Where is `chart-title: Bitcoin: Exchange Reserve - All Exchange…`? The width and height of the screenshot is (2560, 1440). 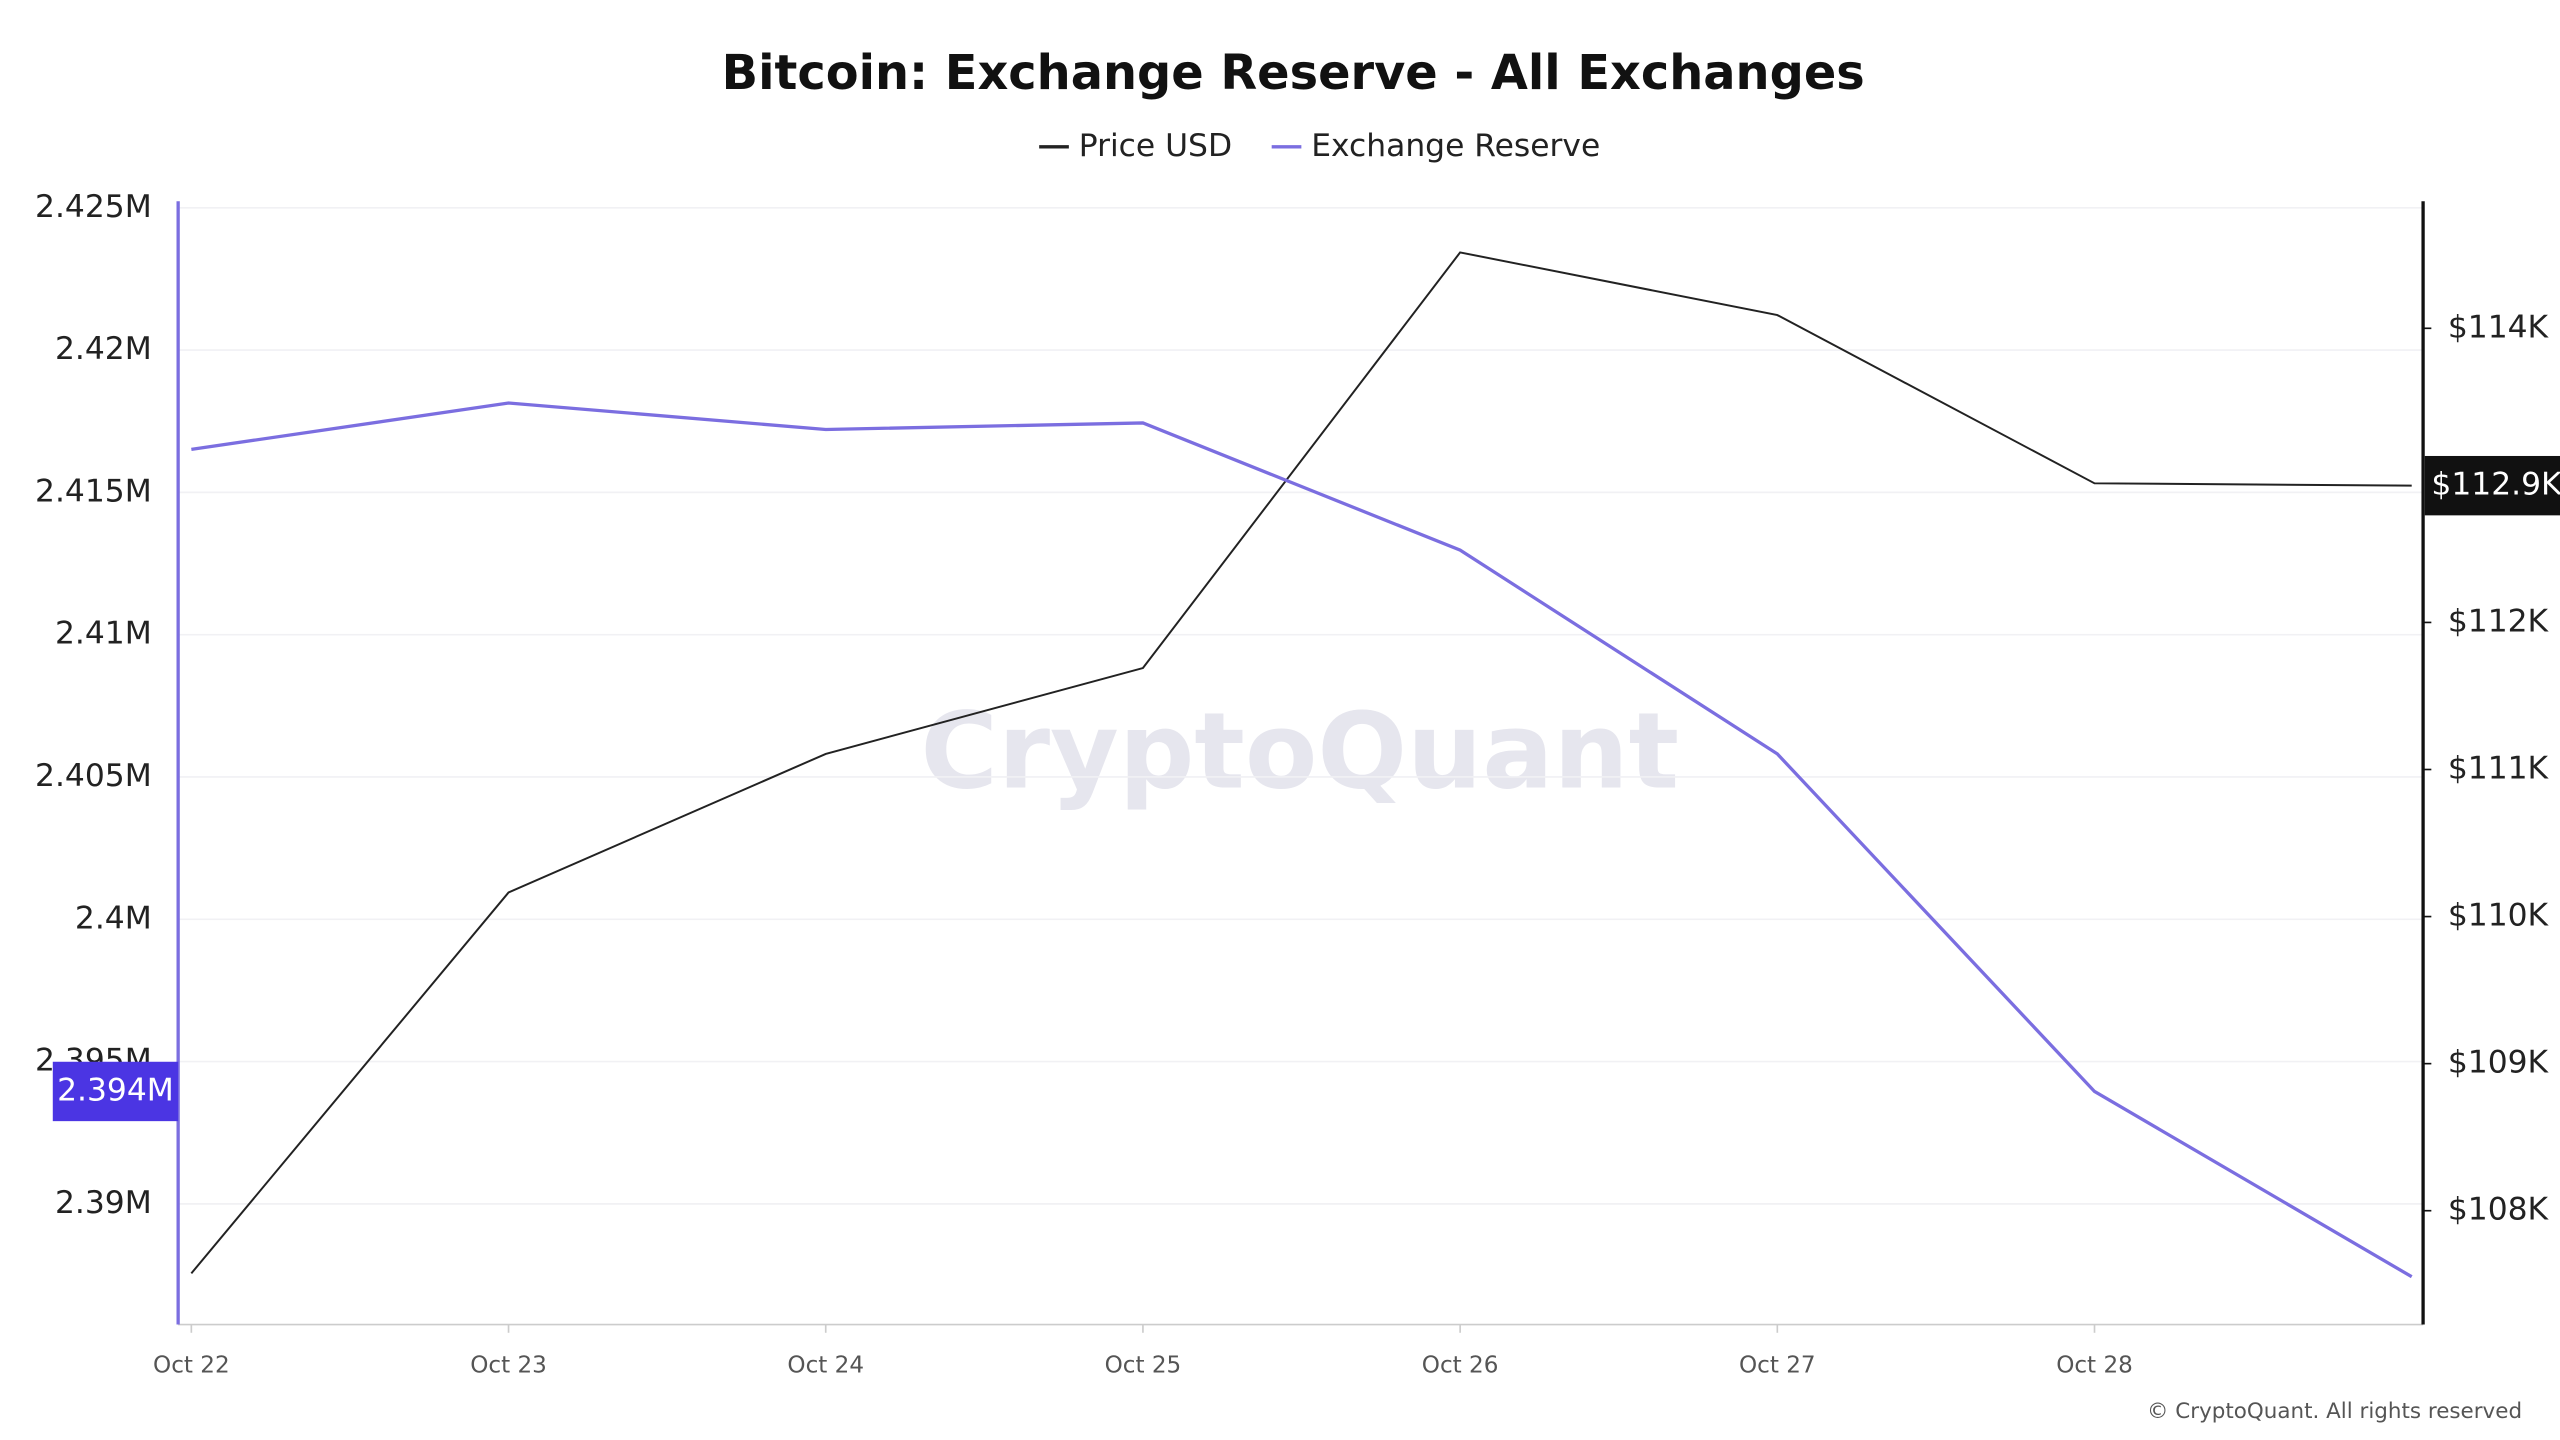
chart-title: Bitcoin: Exchange Reserve - All Exchange… is located at coordinates (1293, 73).